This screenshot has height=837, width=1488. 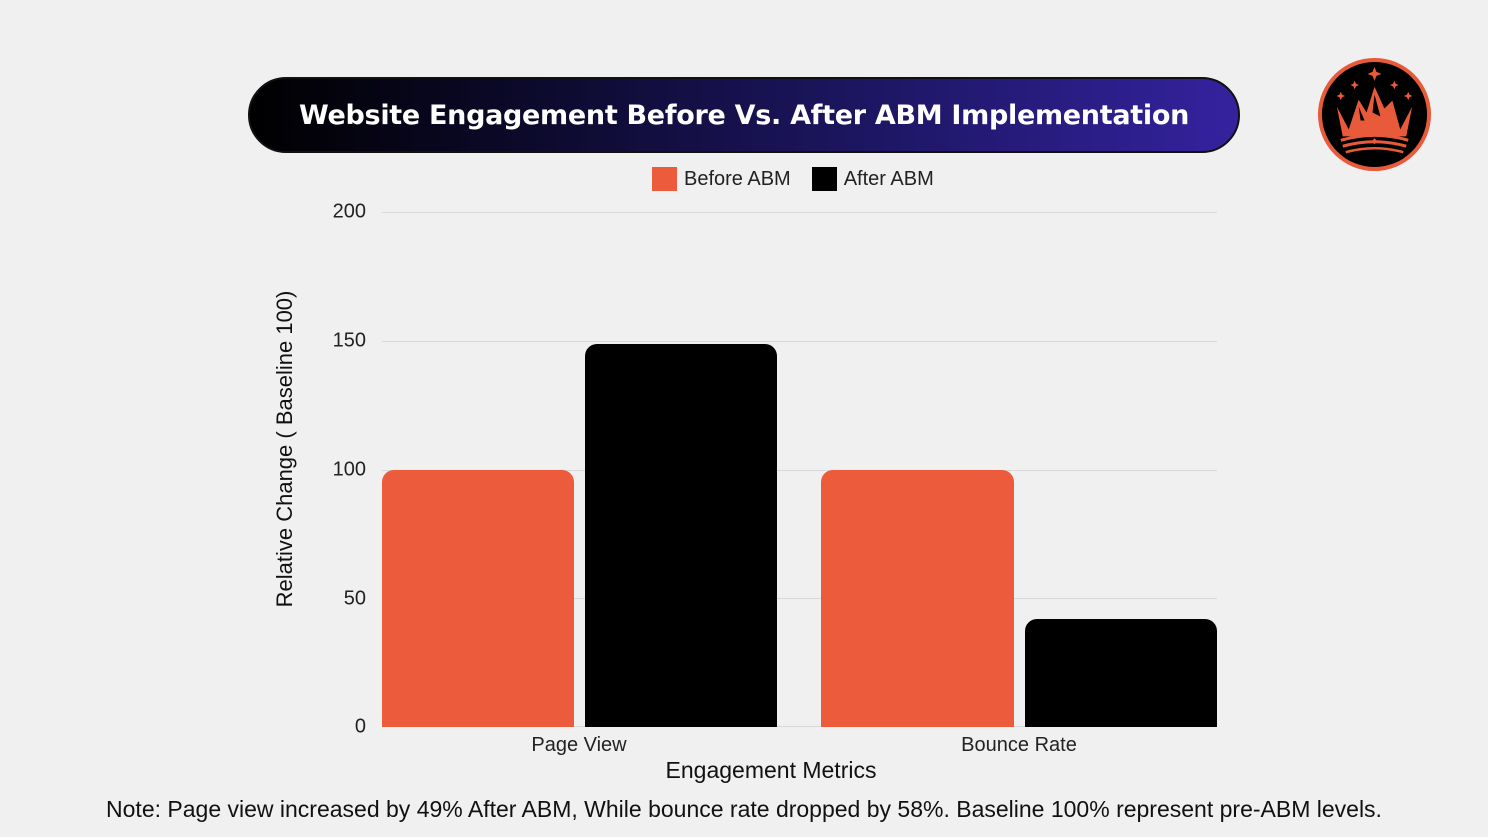 What do you see at coordinates (579, 745) in the screenshot?
I see `x-tick-page-view: Page View` at bounding box center [579, 745].